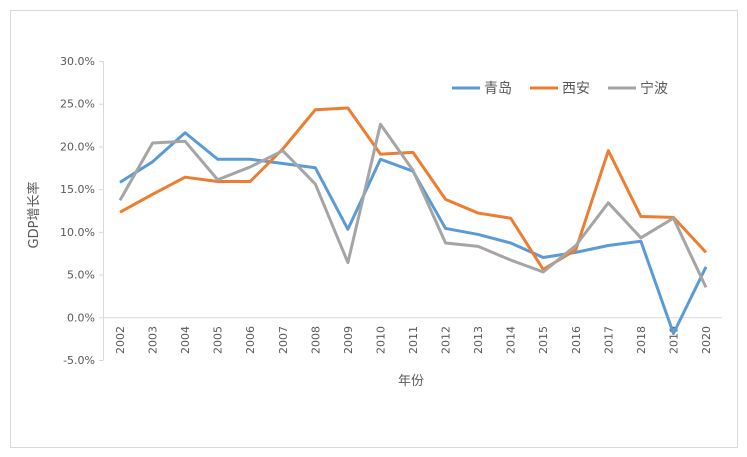 This screenshot has height=457, width=747. What do you see at coordinates (576, 340) in the screenshot?
I see `x-tick-label: 2016` at bounding box center [576, 340].